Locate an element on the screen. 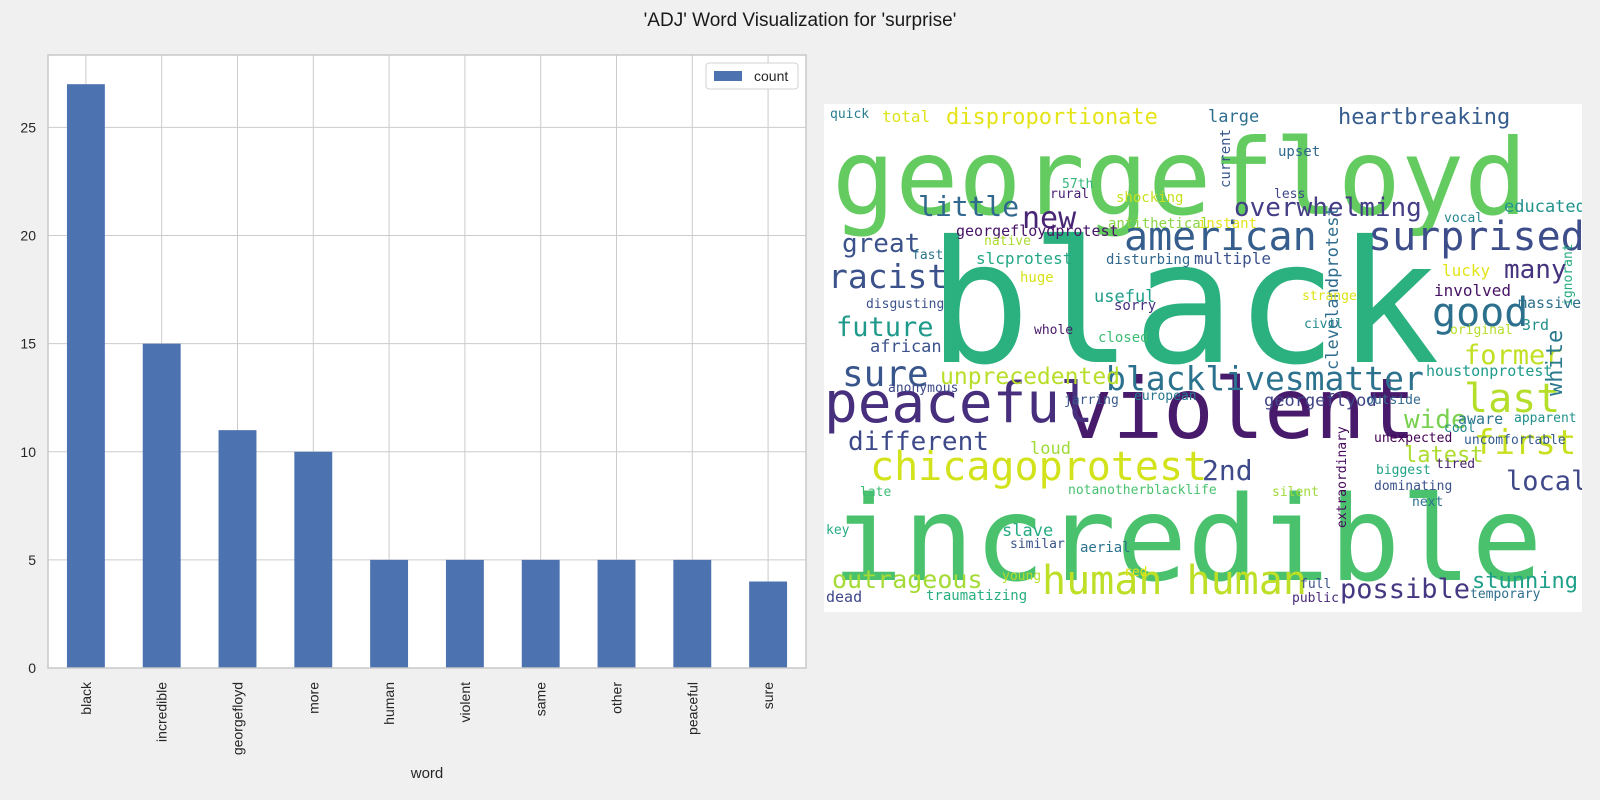 The width and height of the screenshot is (1600, 800). word-cloud-word: human human is located at coordinates (1174, 581).